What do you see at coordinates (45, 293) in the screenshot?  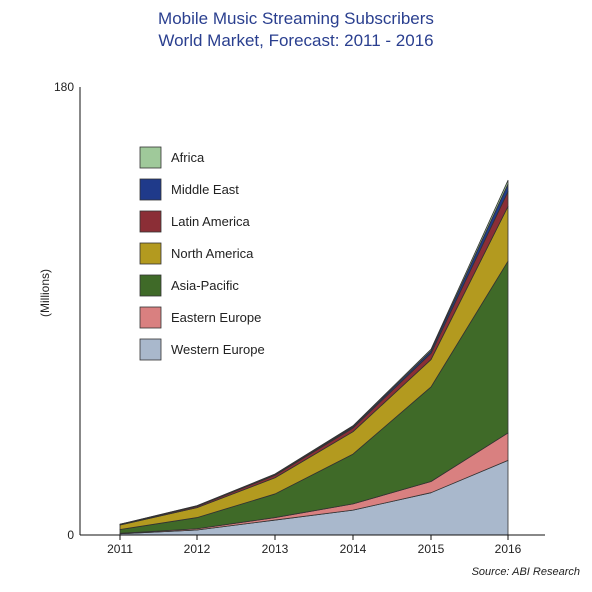 I see `y-axis-label: (Millions)` at bounding box center [45, 293].